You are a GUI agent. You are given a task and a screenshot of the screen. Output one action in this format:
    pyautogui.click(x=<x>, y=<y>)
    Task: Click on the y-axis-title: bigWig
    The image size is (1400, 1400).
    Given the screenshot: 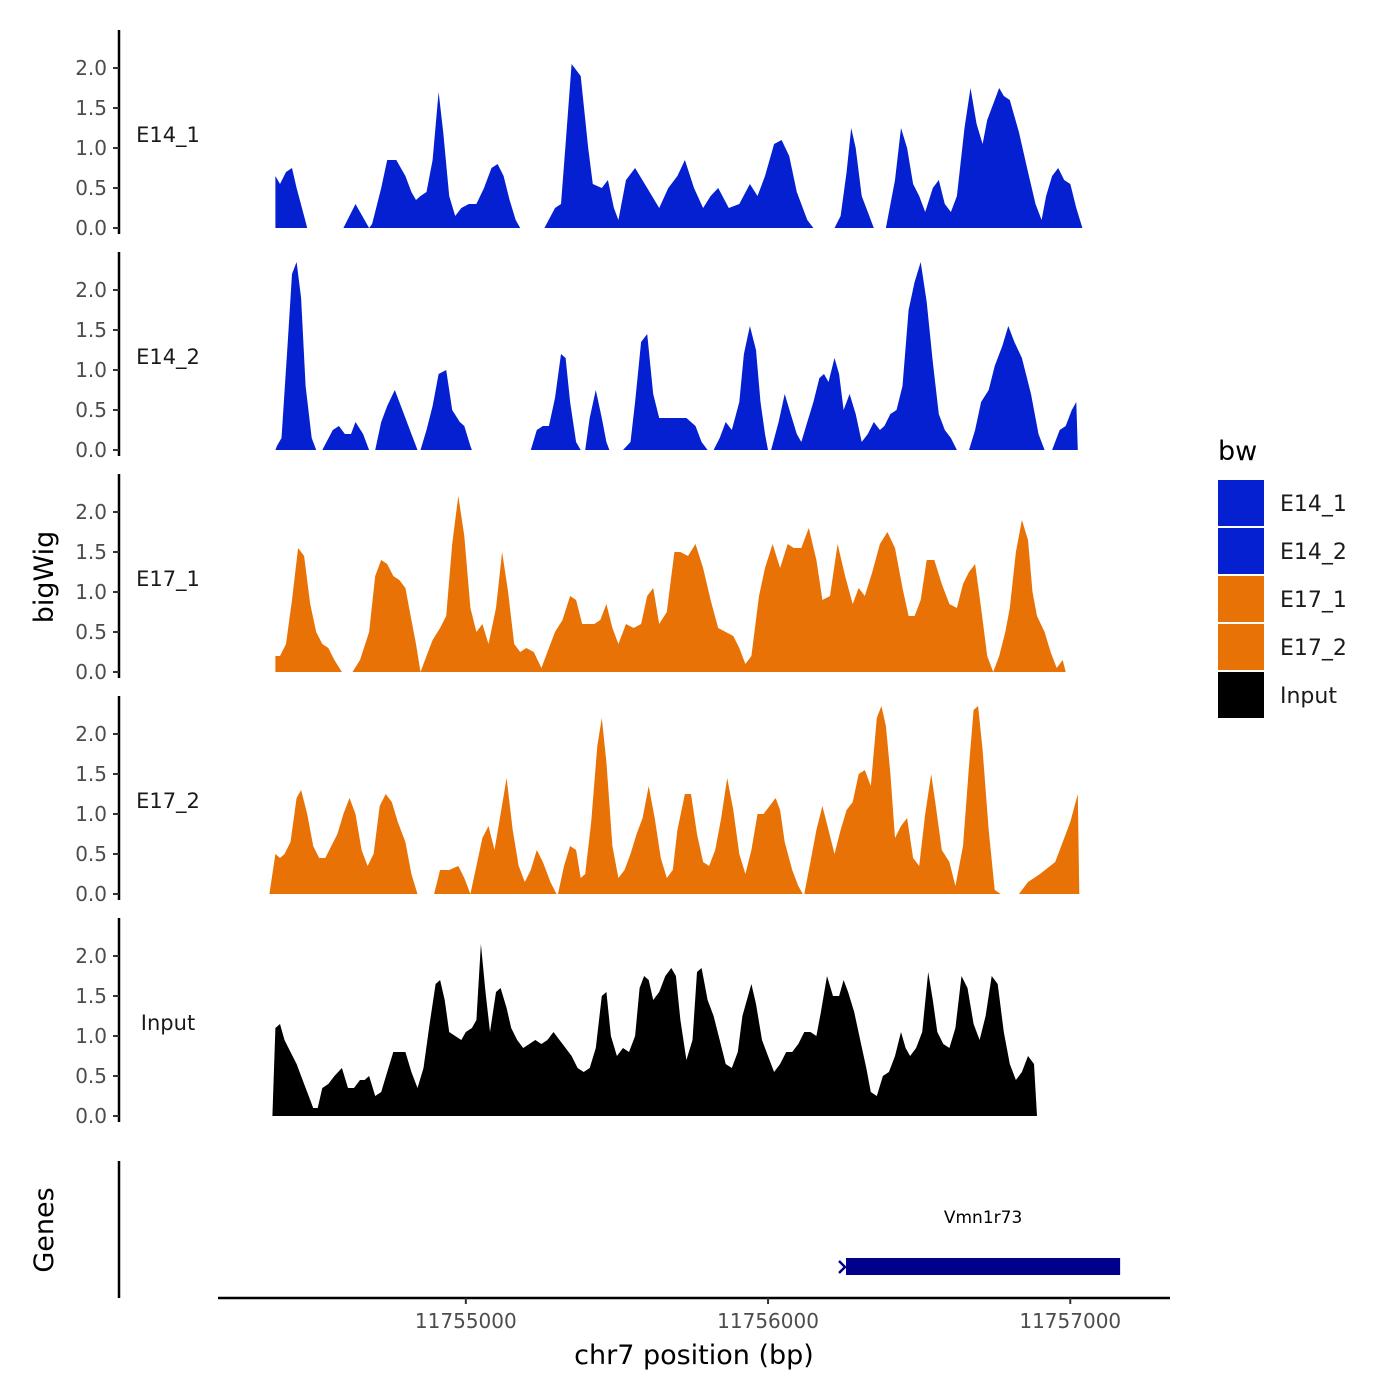 What is the action you would take?
    pyautogui.click(x=44, y=577)
    